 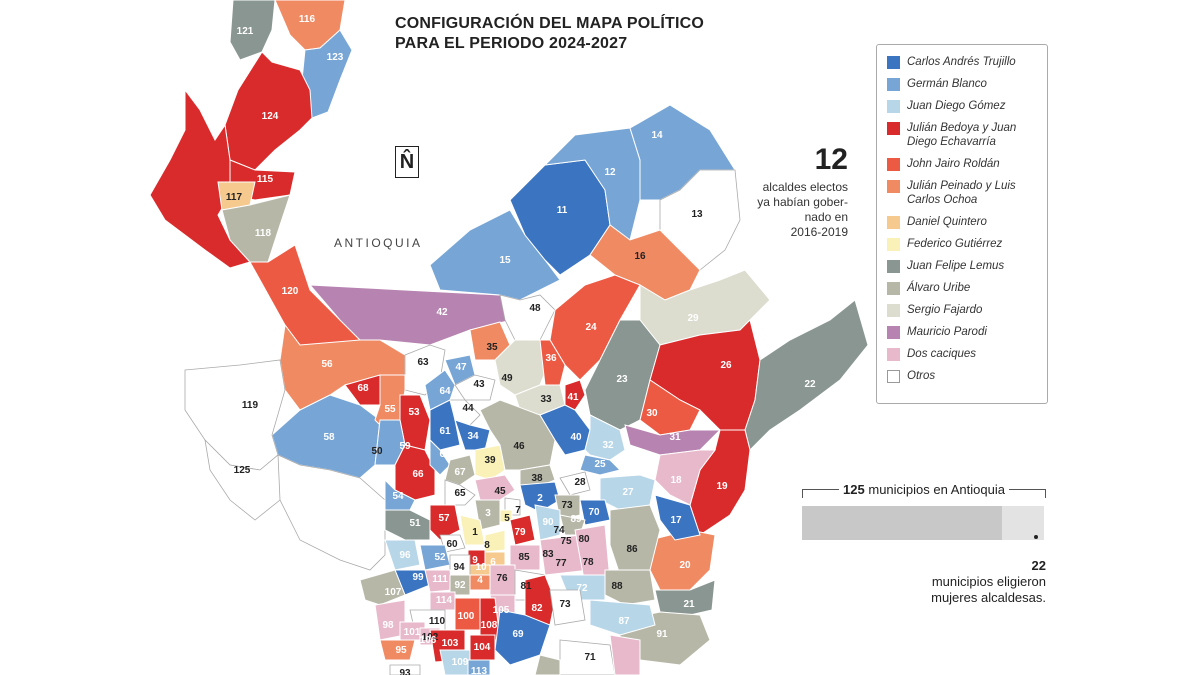 What do you see at coordinates (398, 496) in the screenshot?
I see `municipality-label: 54` at bounding box center [398, 496].